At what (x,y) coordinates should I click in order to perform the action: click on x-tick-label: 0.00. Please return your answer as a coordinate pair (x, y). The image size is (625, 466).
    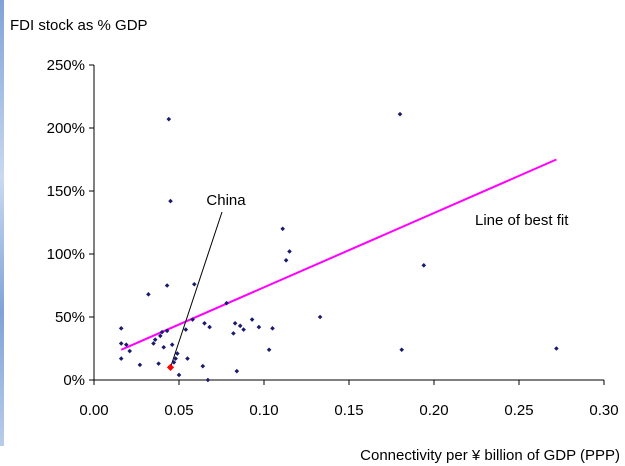
    Looking at the image, I should click on (93, 410).